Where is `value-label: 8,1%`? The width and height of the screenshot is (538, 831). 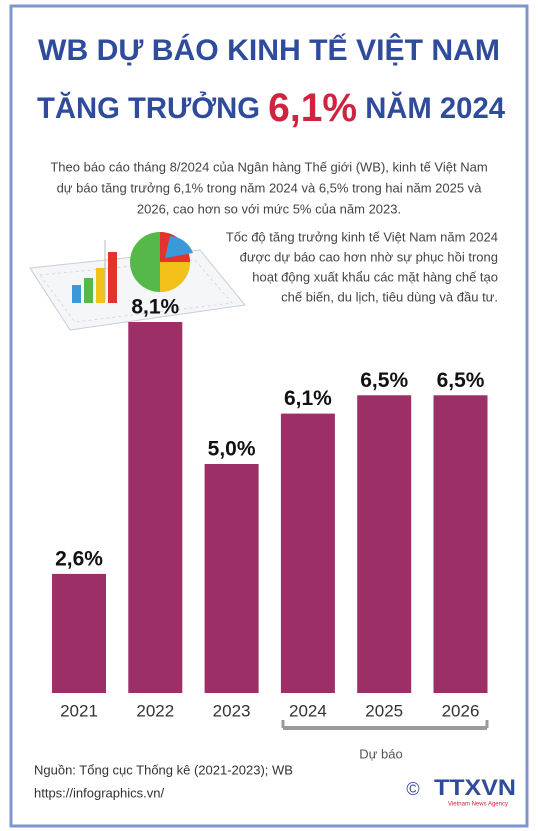 value-label: 8,1% is located at coordinates (155, 307).